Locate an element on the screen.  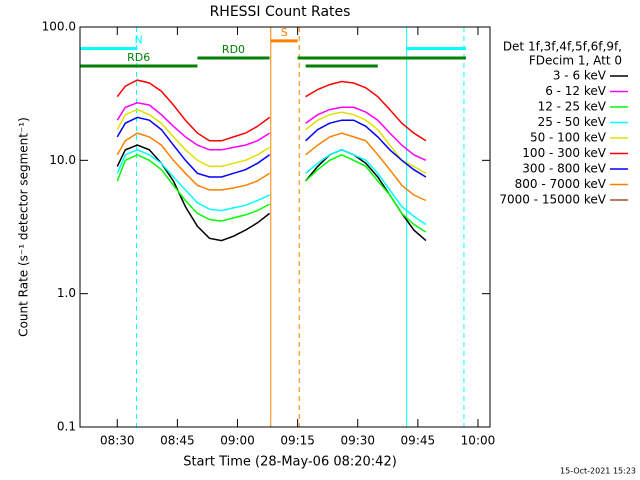
x-tick-label: 09:15 is located at coordinates (297, 441).